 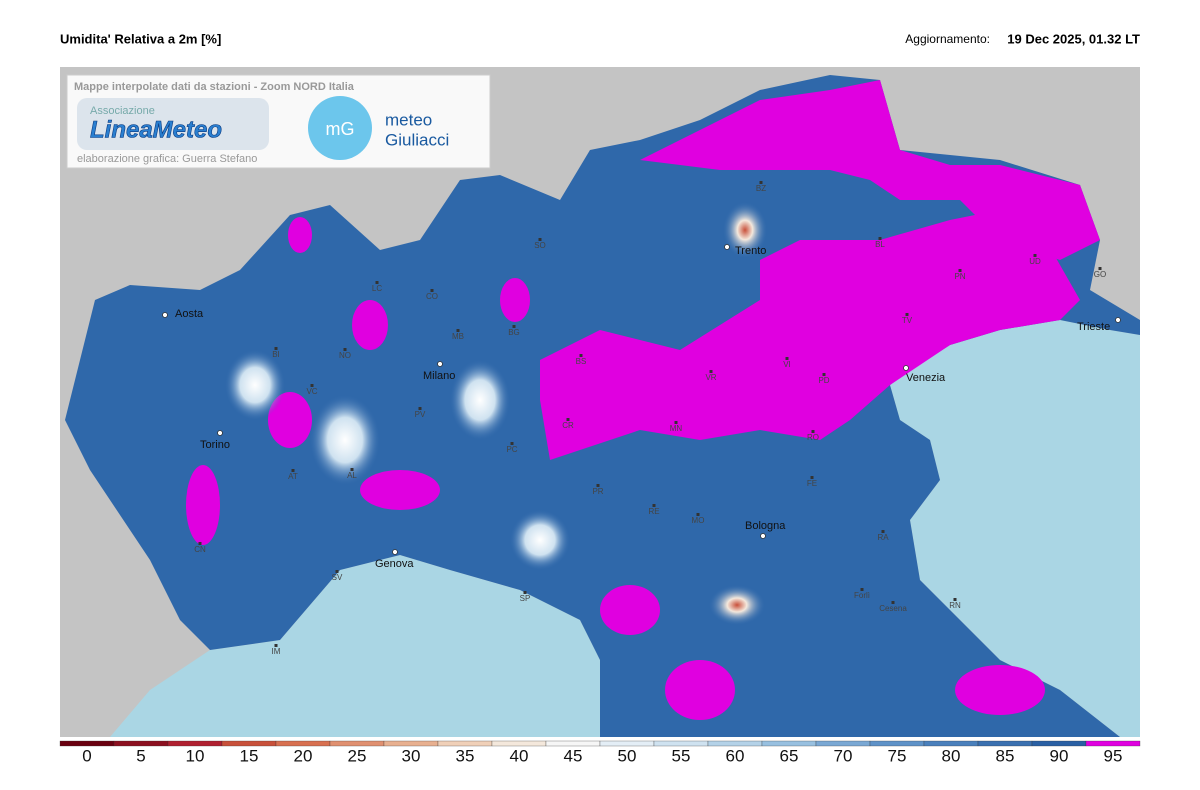 What do you see at coordinates (352, 475) in the screenshot?
I see `province-label: AL` at bounding box center [352, 475].